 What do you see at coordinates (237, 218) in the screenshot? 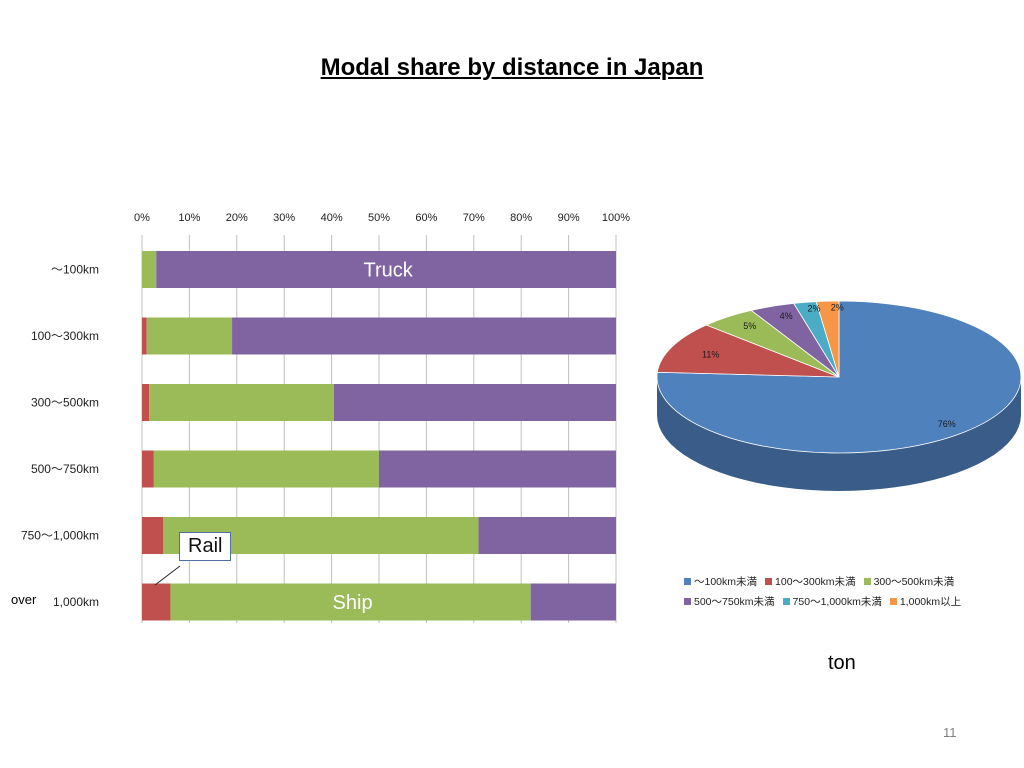
I see `x-tick-label: 20%` at bounding box center [237, 218].